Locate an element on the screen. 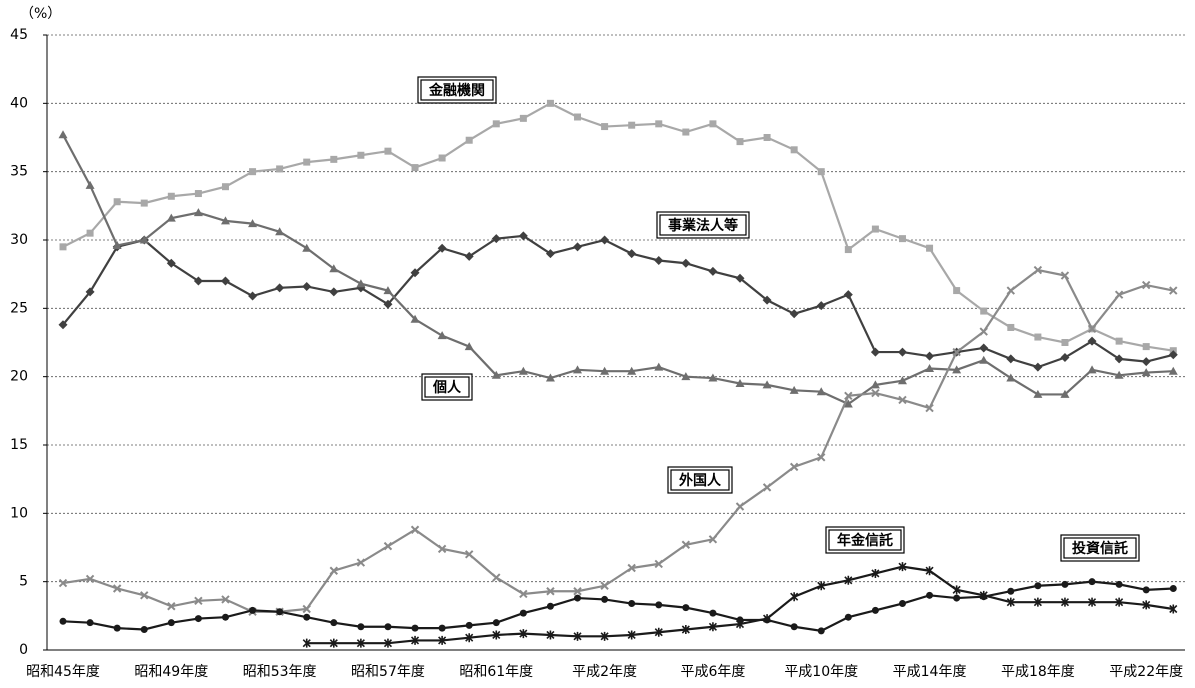 The image size is (1195, 688). x-tick-label: 平成6年度 is located at coordinates (712, 672).